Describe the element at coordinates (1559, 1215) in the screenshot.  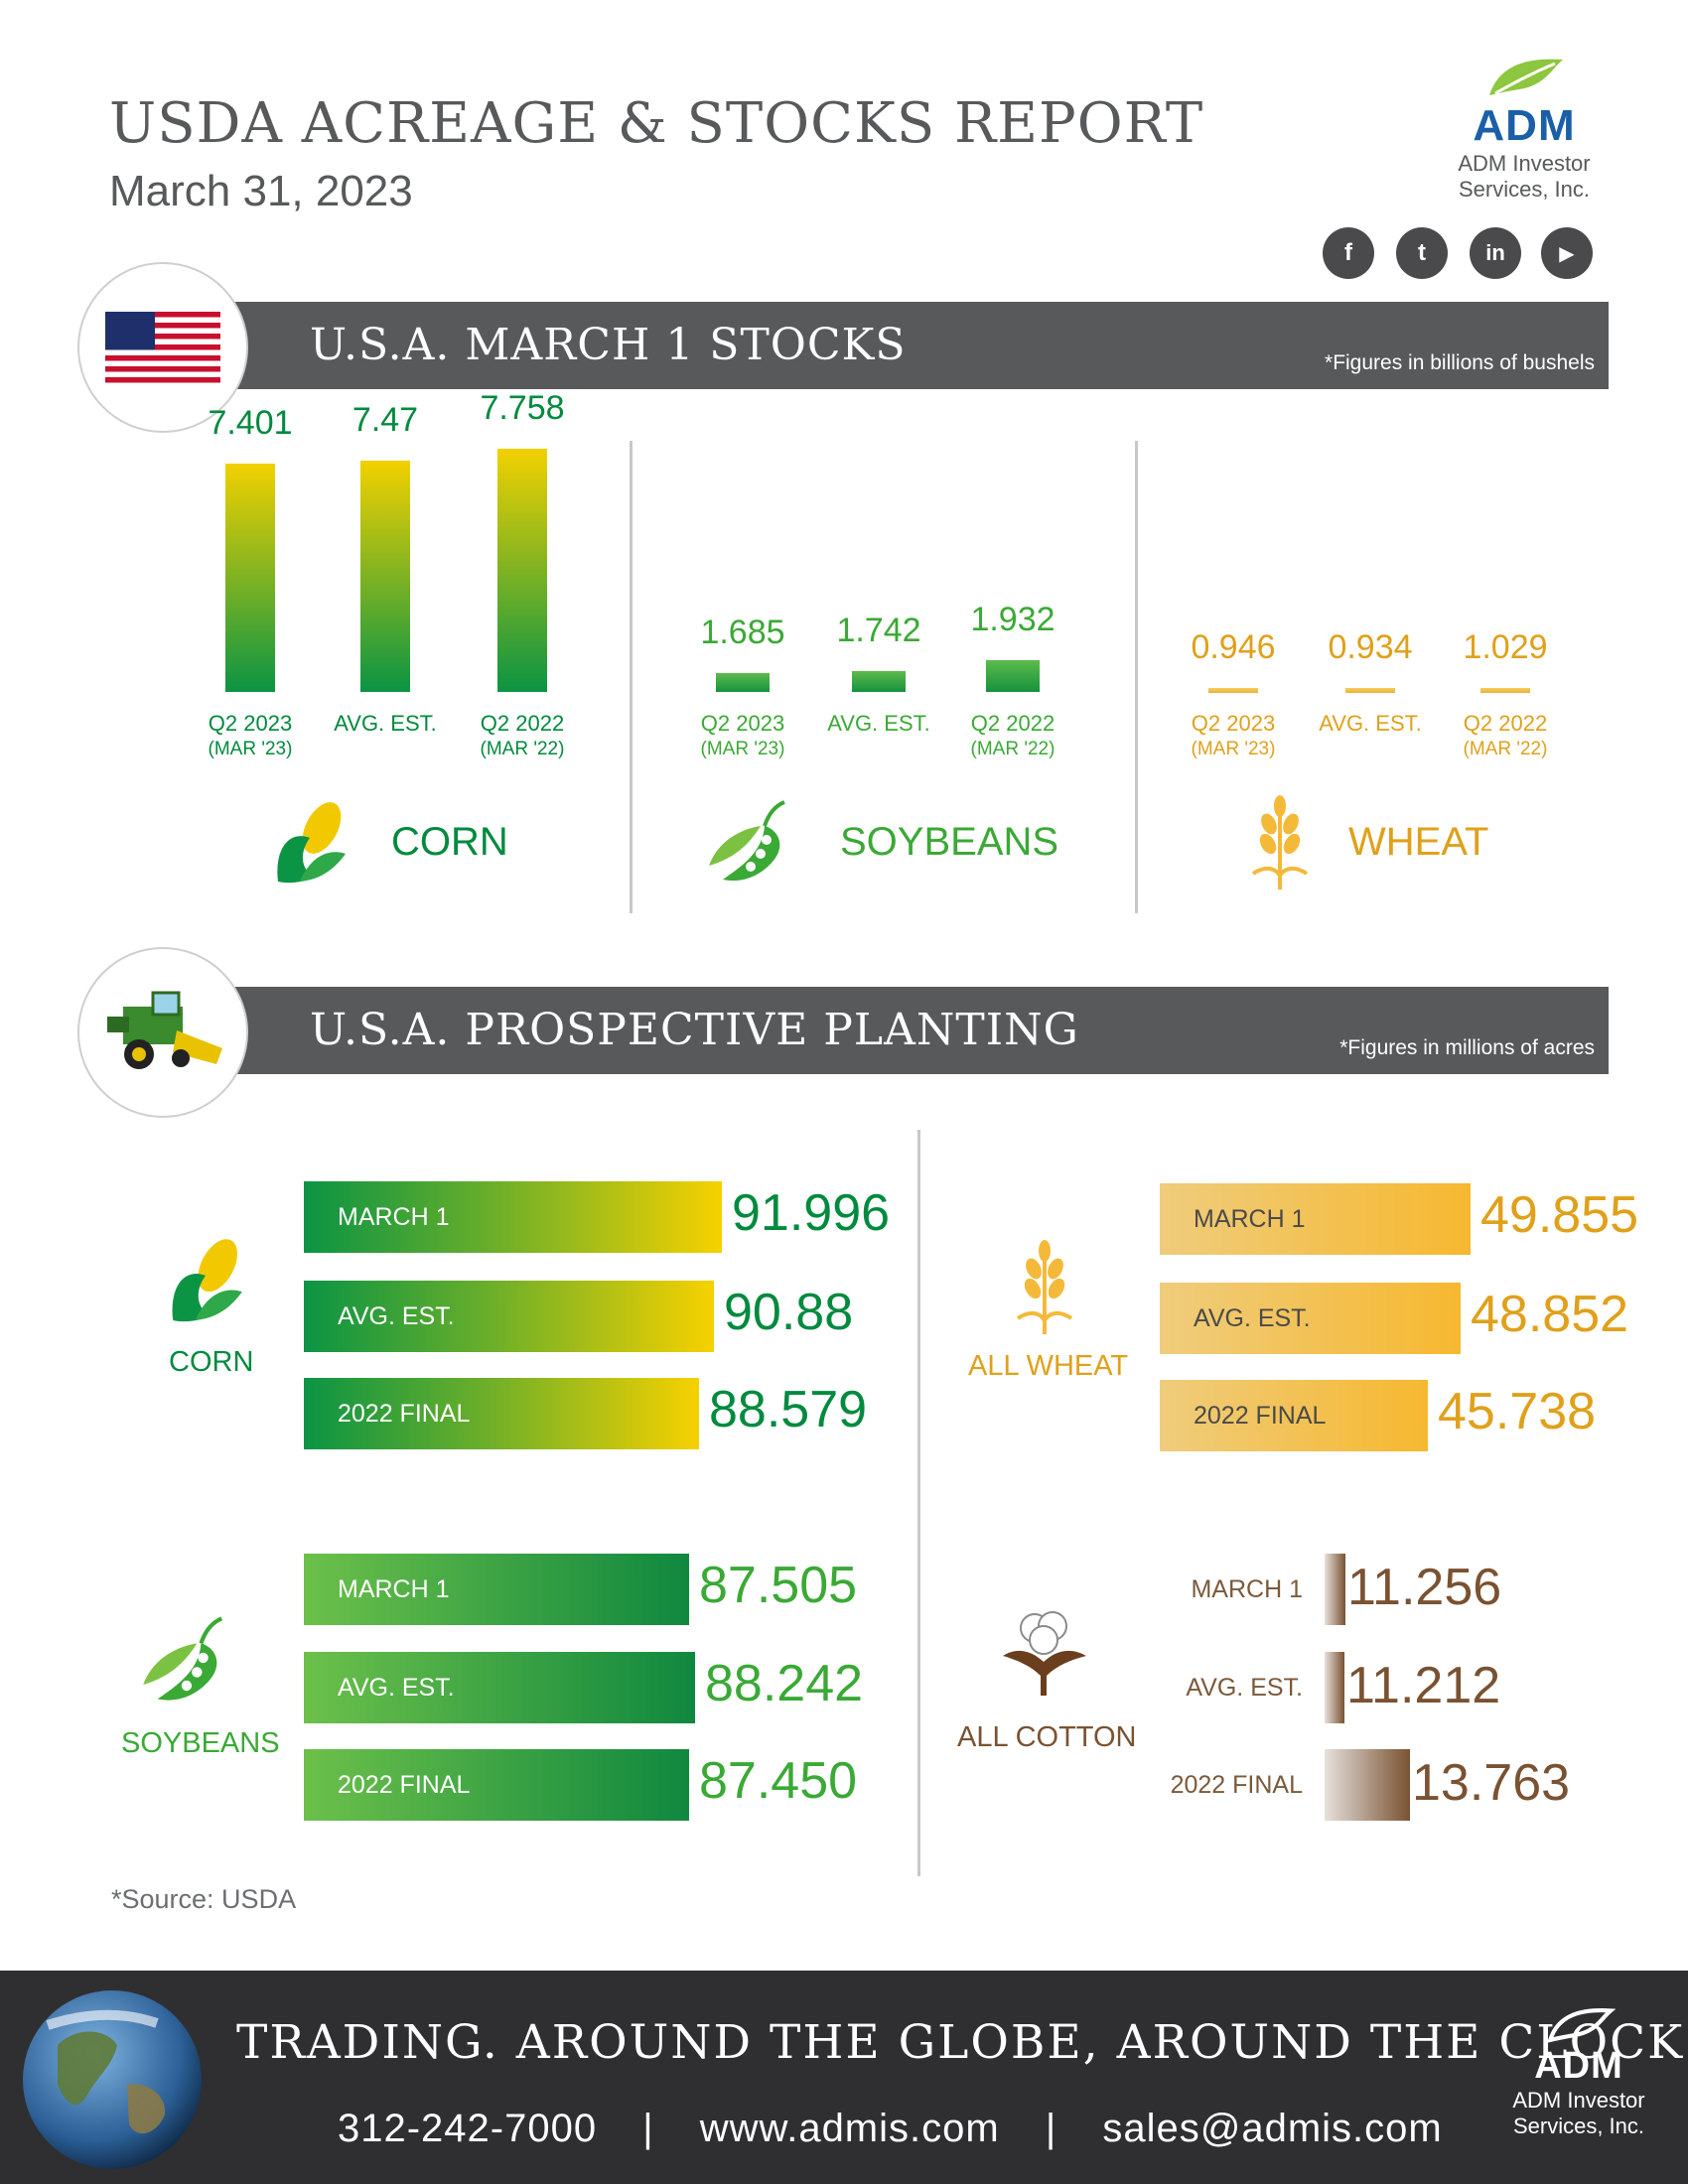
I see `planting-value-wheat: 49.855` at that location.